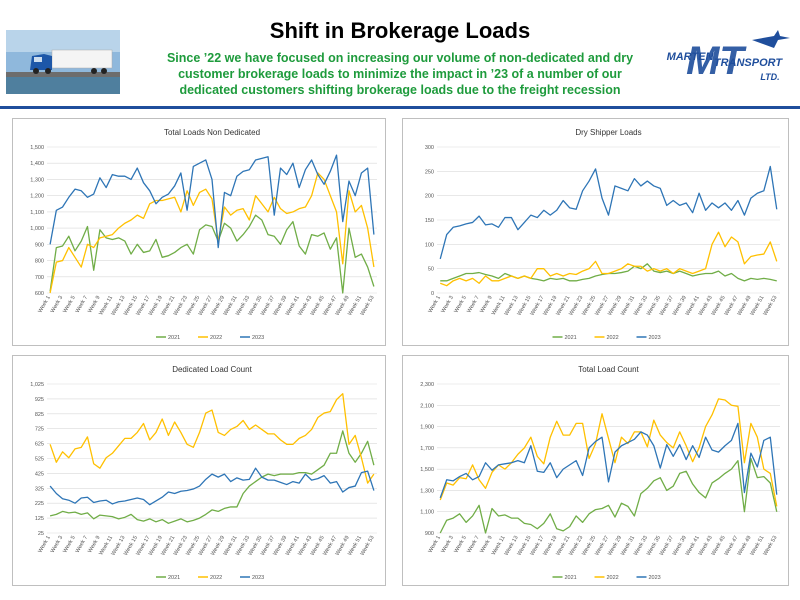 The height and width of the screenshot is (600, 800). I want to click on y-tick-label: 300, so click(429, 148).